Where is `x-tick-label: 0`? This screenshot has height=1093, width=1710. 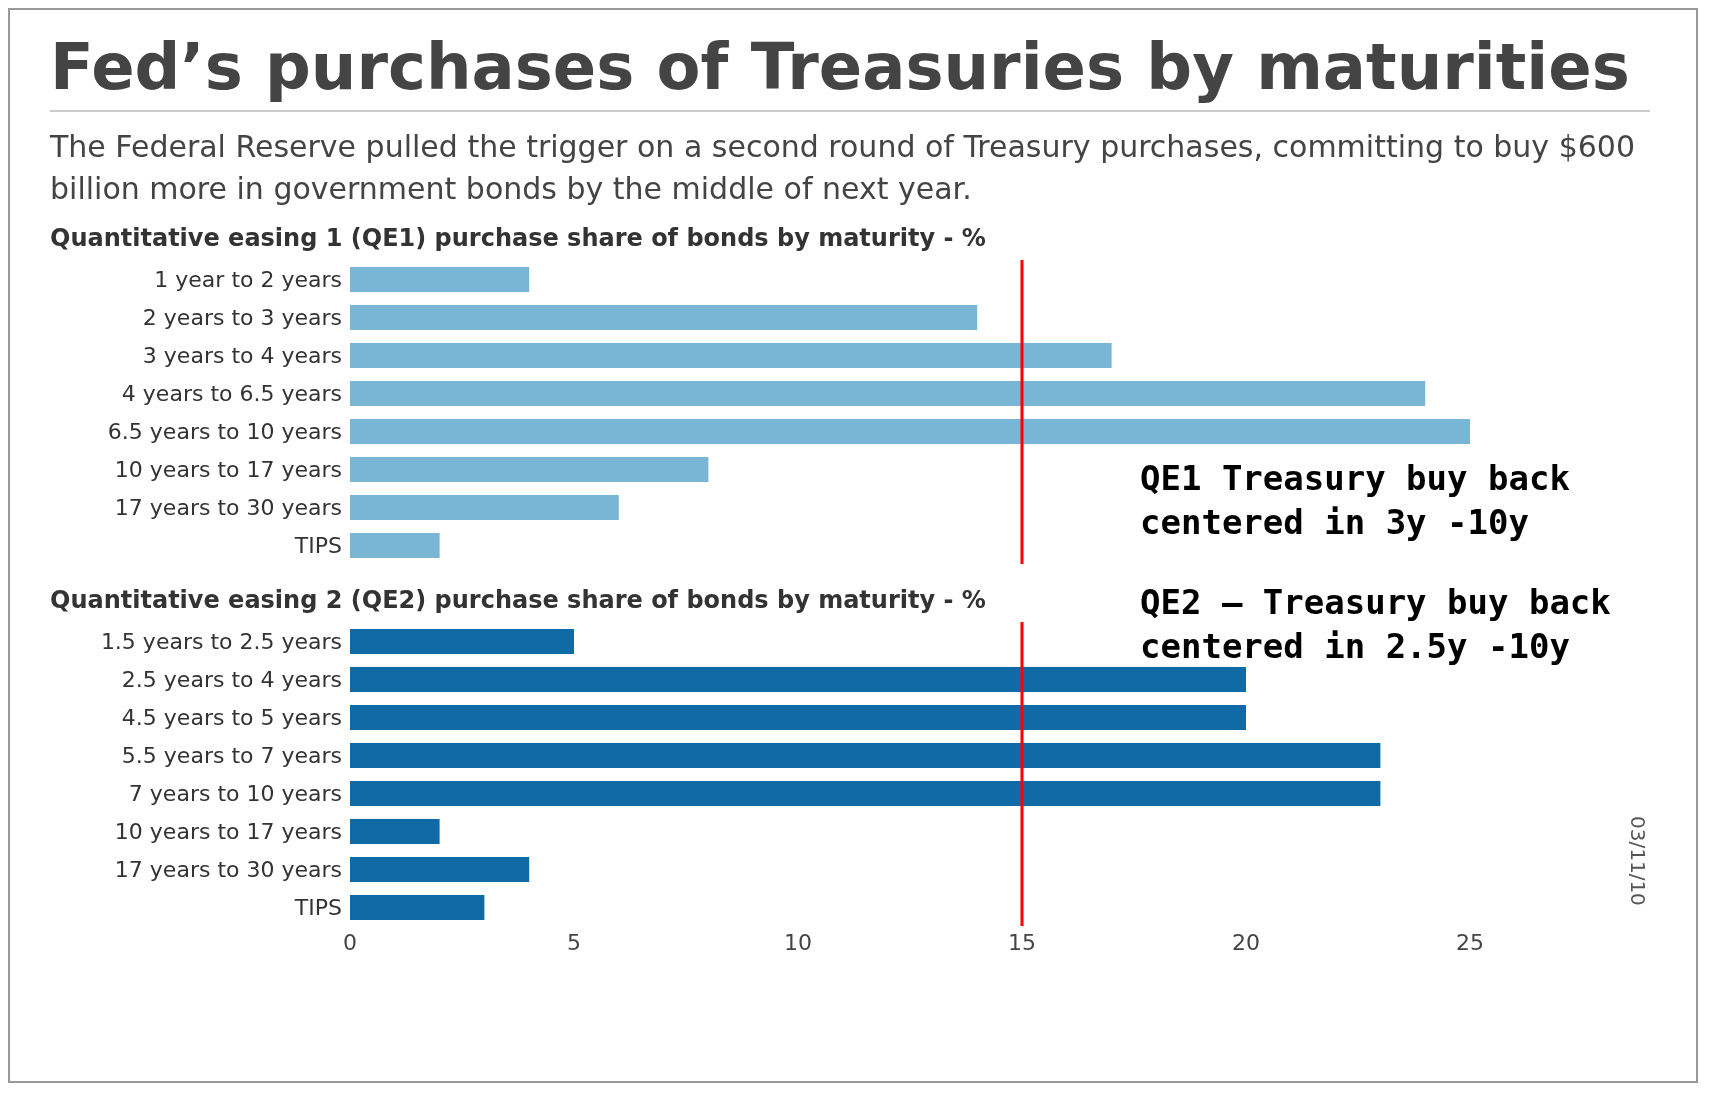 x-tick-label: 0 is located at coordinates (350, 942).